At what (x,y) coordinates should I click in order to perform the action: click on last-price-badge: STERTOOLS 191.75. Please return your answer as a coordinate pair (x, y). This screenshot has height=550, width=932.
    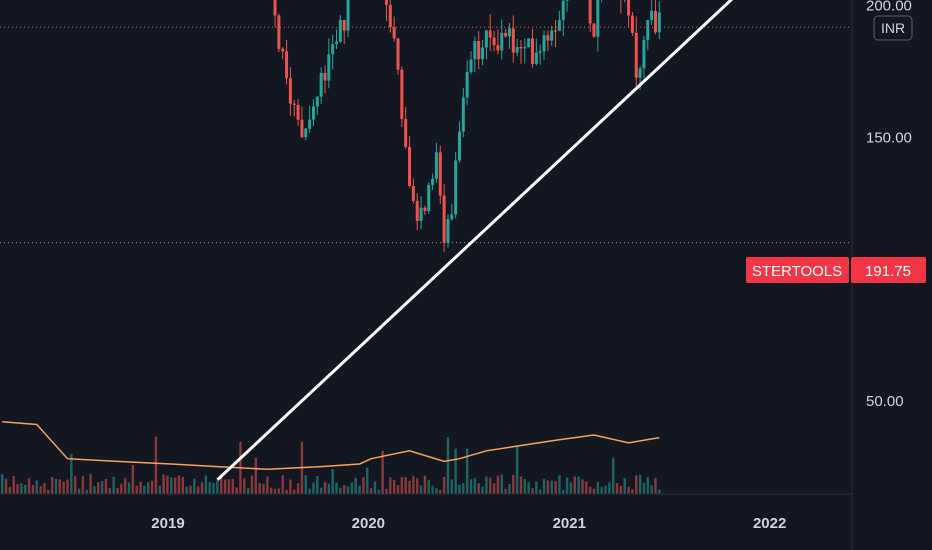
    Looking at the image, I should click on (836, 270).